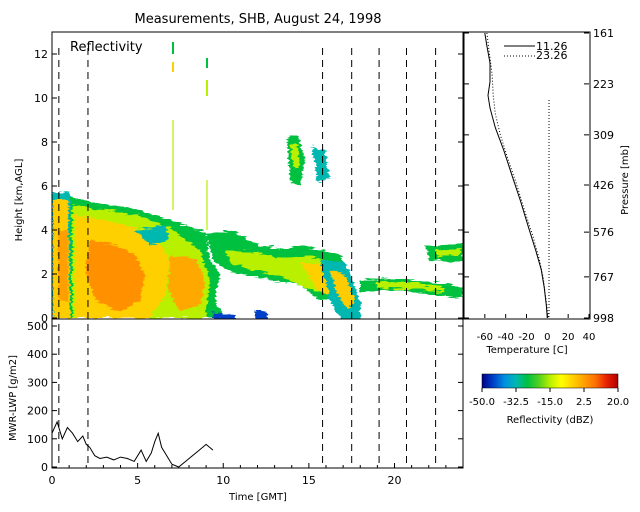  Describe the element at coordinates (603, 232) in the screenshot. I see `pressure-tick-label: 576` at that location.